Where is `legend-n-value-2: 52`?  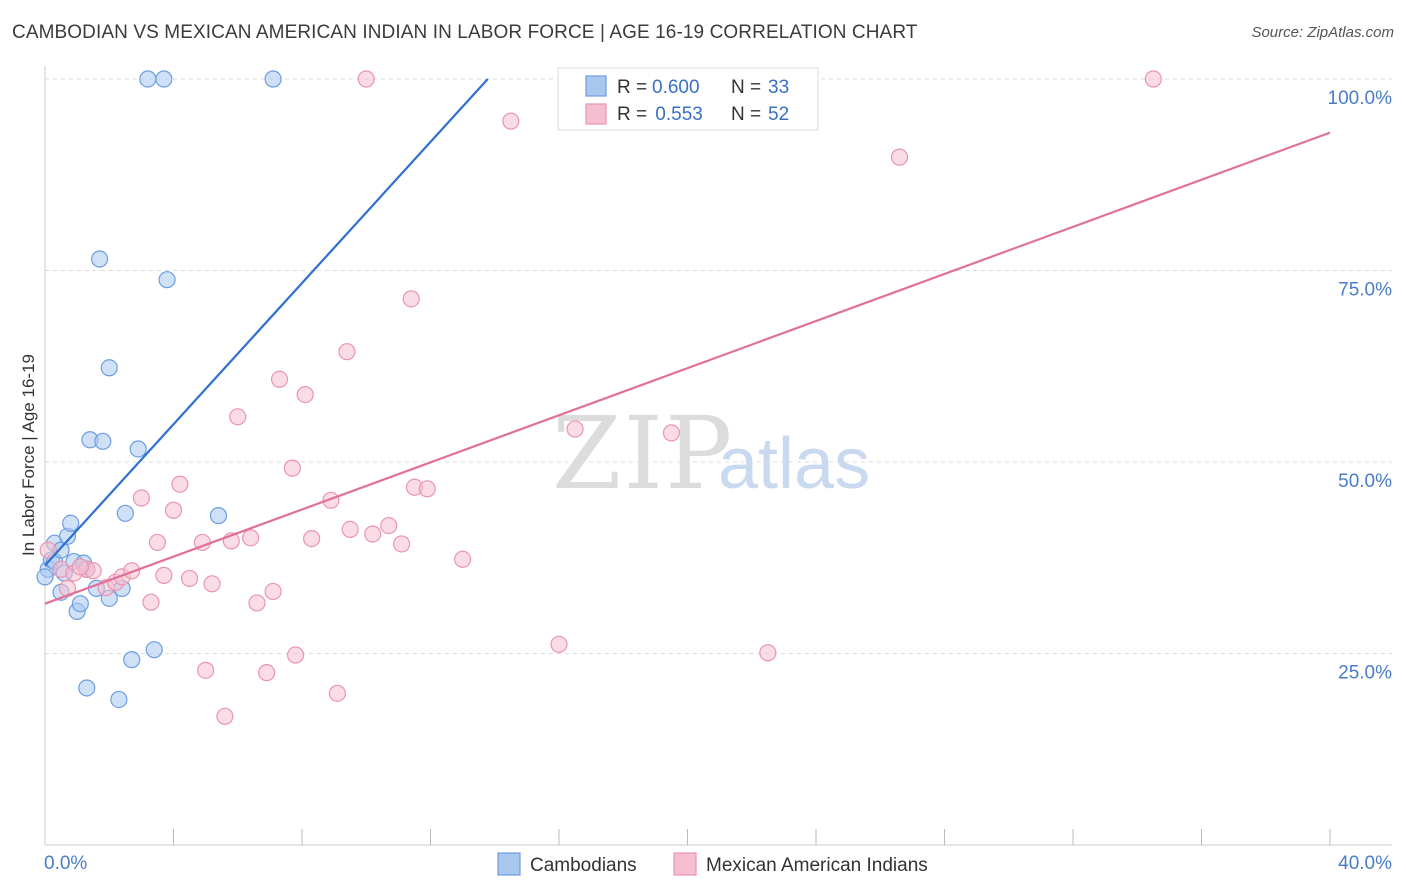
legend-n-value-2: 52 is located at coordinates (778, 114).